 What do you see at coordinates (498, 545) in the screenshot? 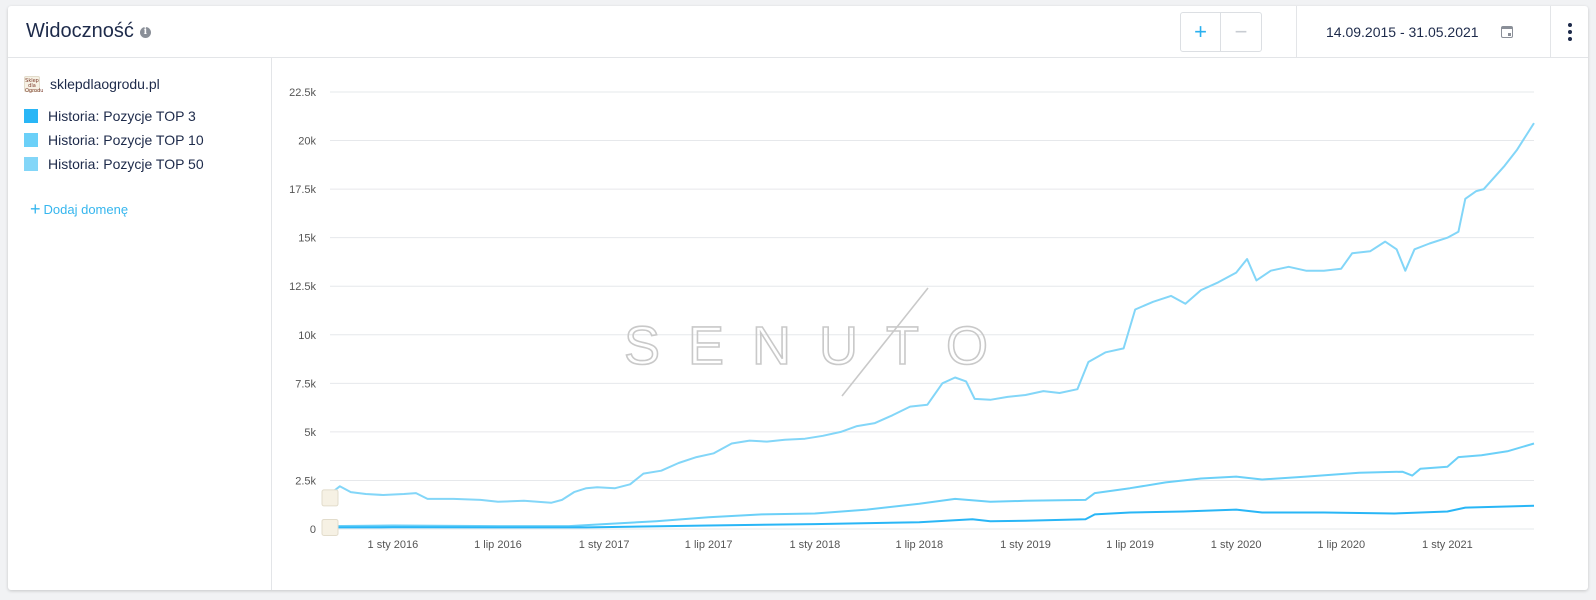
I see `x-tick-label: 1 lip 2016` at bounding box center [498, 545].